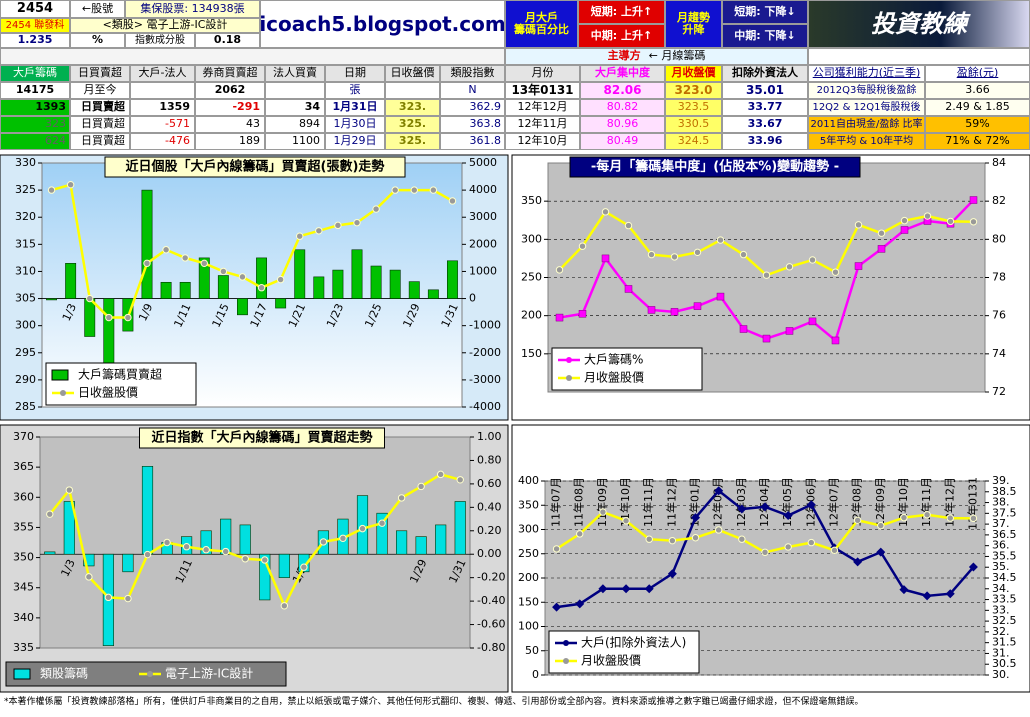  Describe the element at coordinates (1004, 534) in the screenshot. I see `y2-tick-label: 36.5` at that location.